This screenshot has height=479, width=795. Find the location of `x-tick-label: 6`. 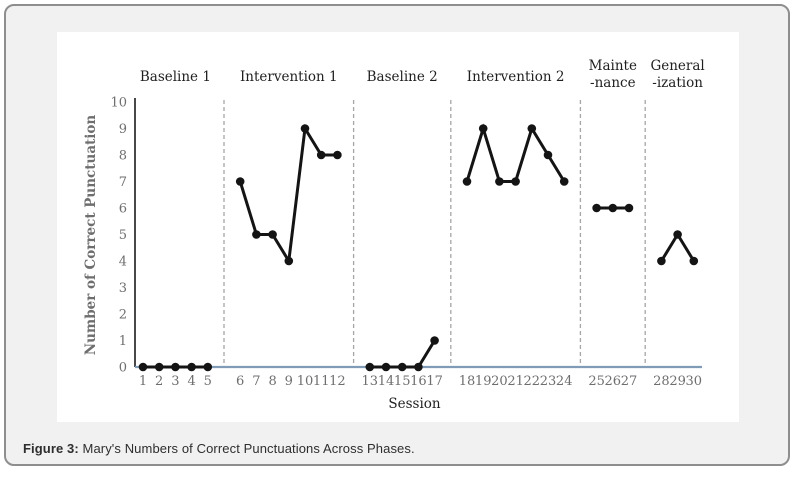

x-tick-label: 6 is located at coordinates (240, 381).